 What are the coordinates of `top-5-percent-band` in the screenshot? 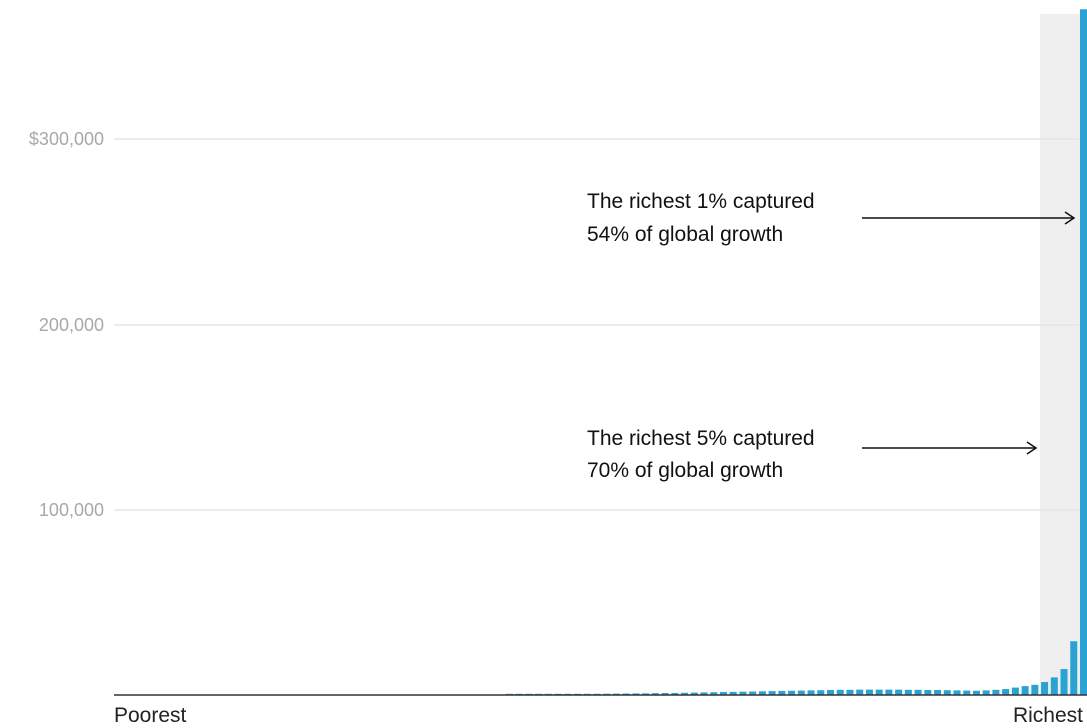 It's located at (1063, 354).